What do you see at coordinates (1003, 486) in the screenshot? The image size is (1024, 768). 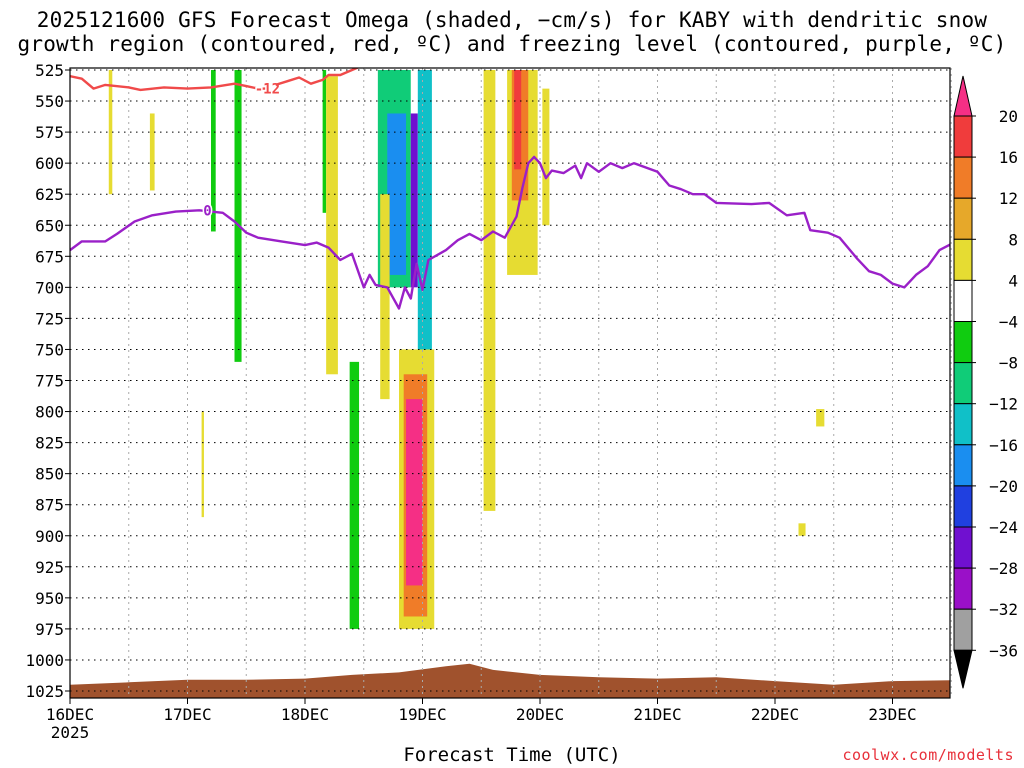 I see `colorbar-label: −20` at bounding box center [1003, 486].